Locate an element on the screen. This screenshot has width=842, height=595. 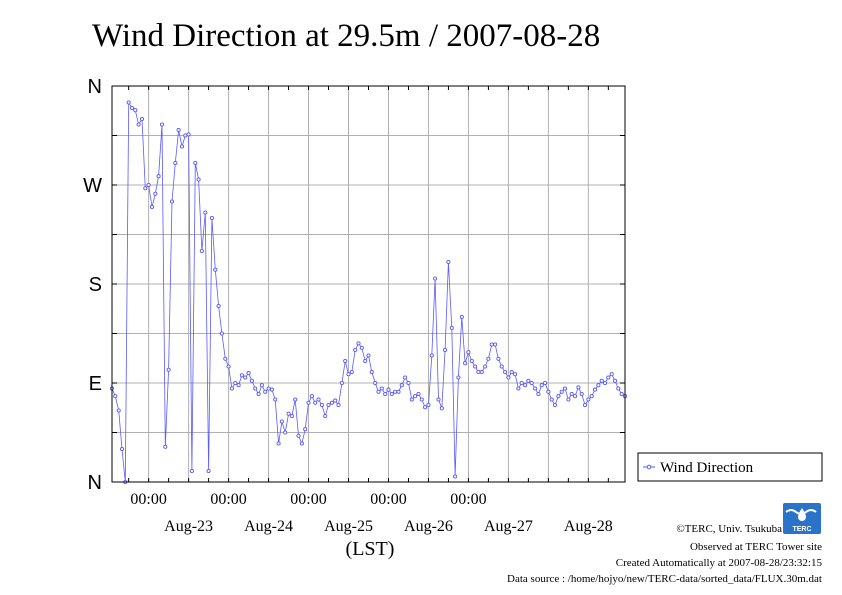
footer-copyright: ©TERC, Univ. Tsukuba is located at coordinates (729, 529).